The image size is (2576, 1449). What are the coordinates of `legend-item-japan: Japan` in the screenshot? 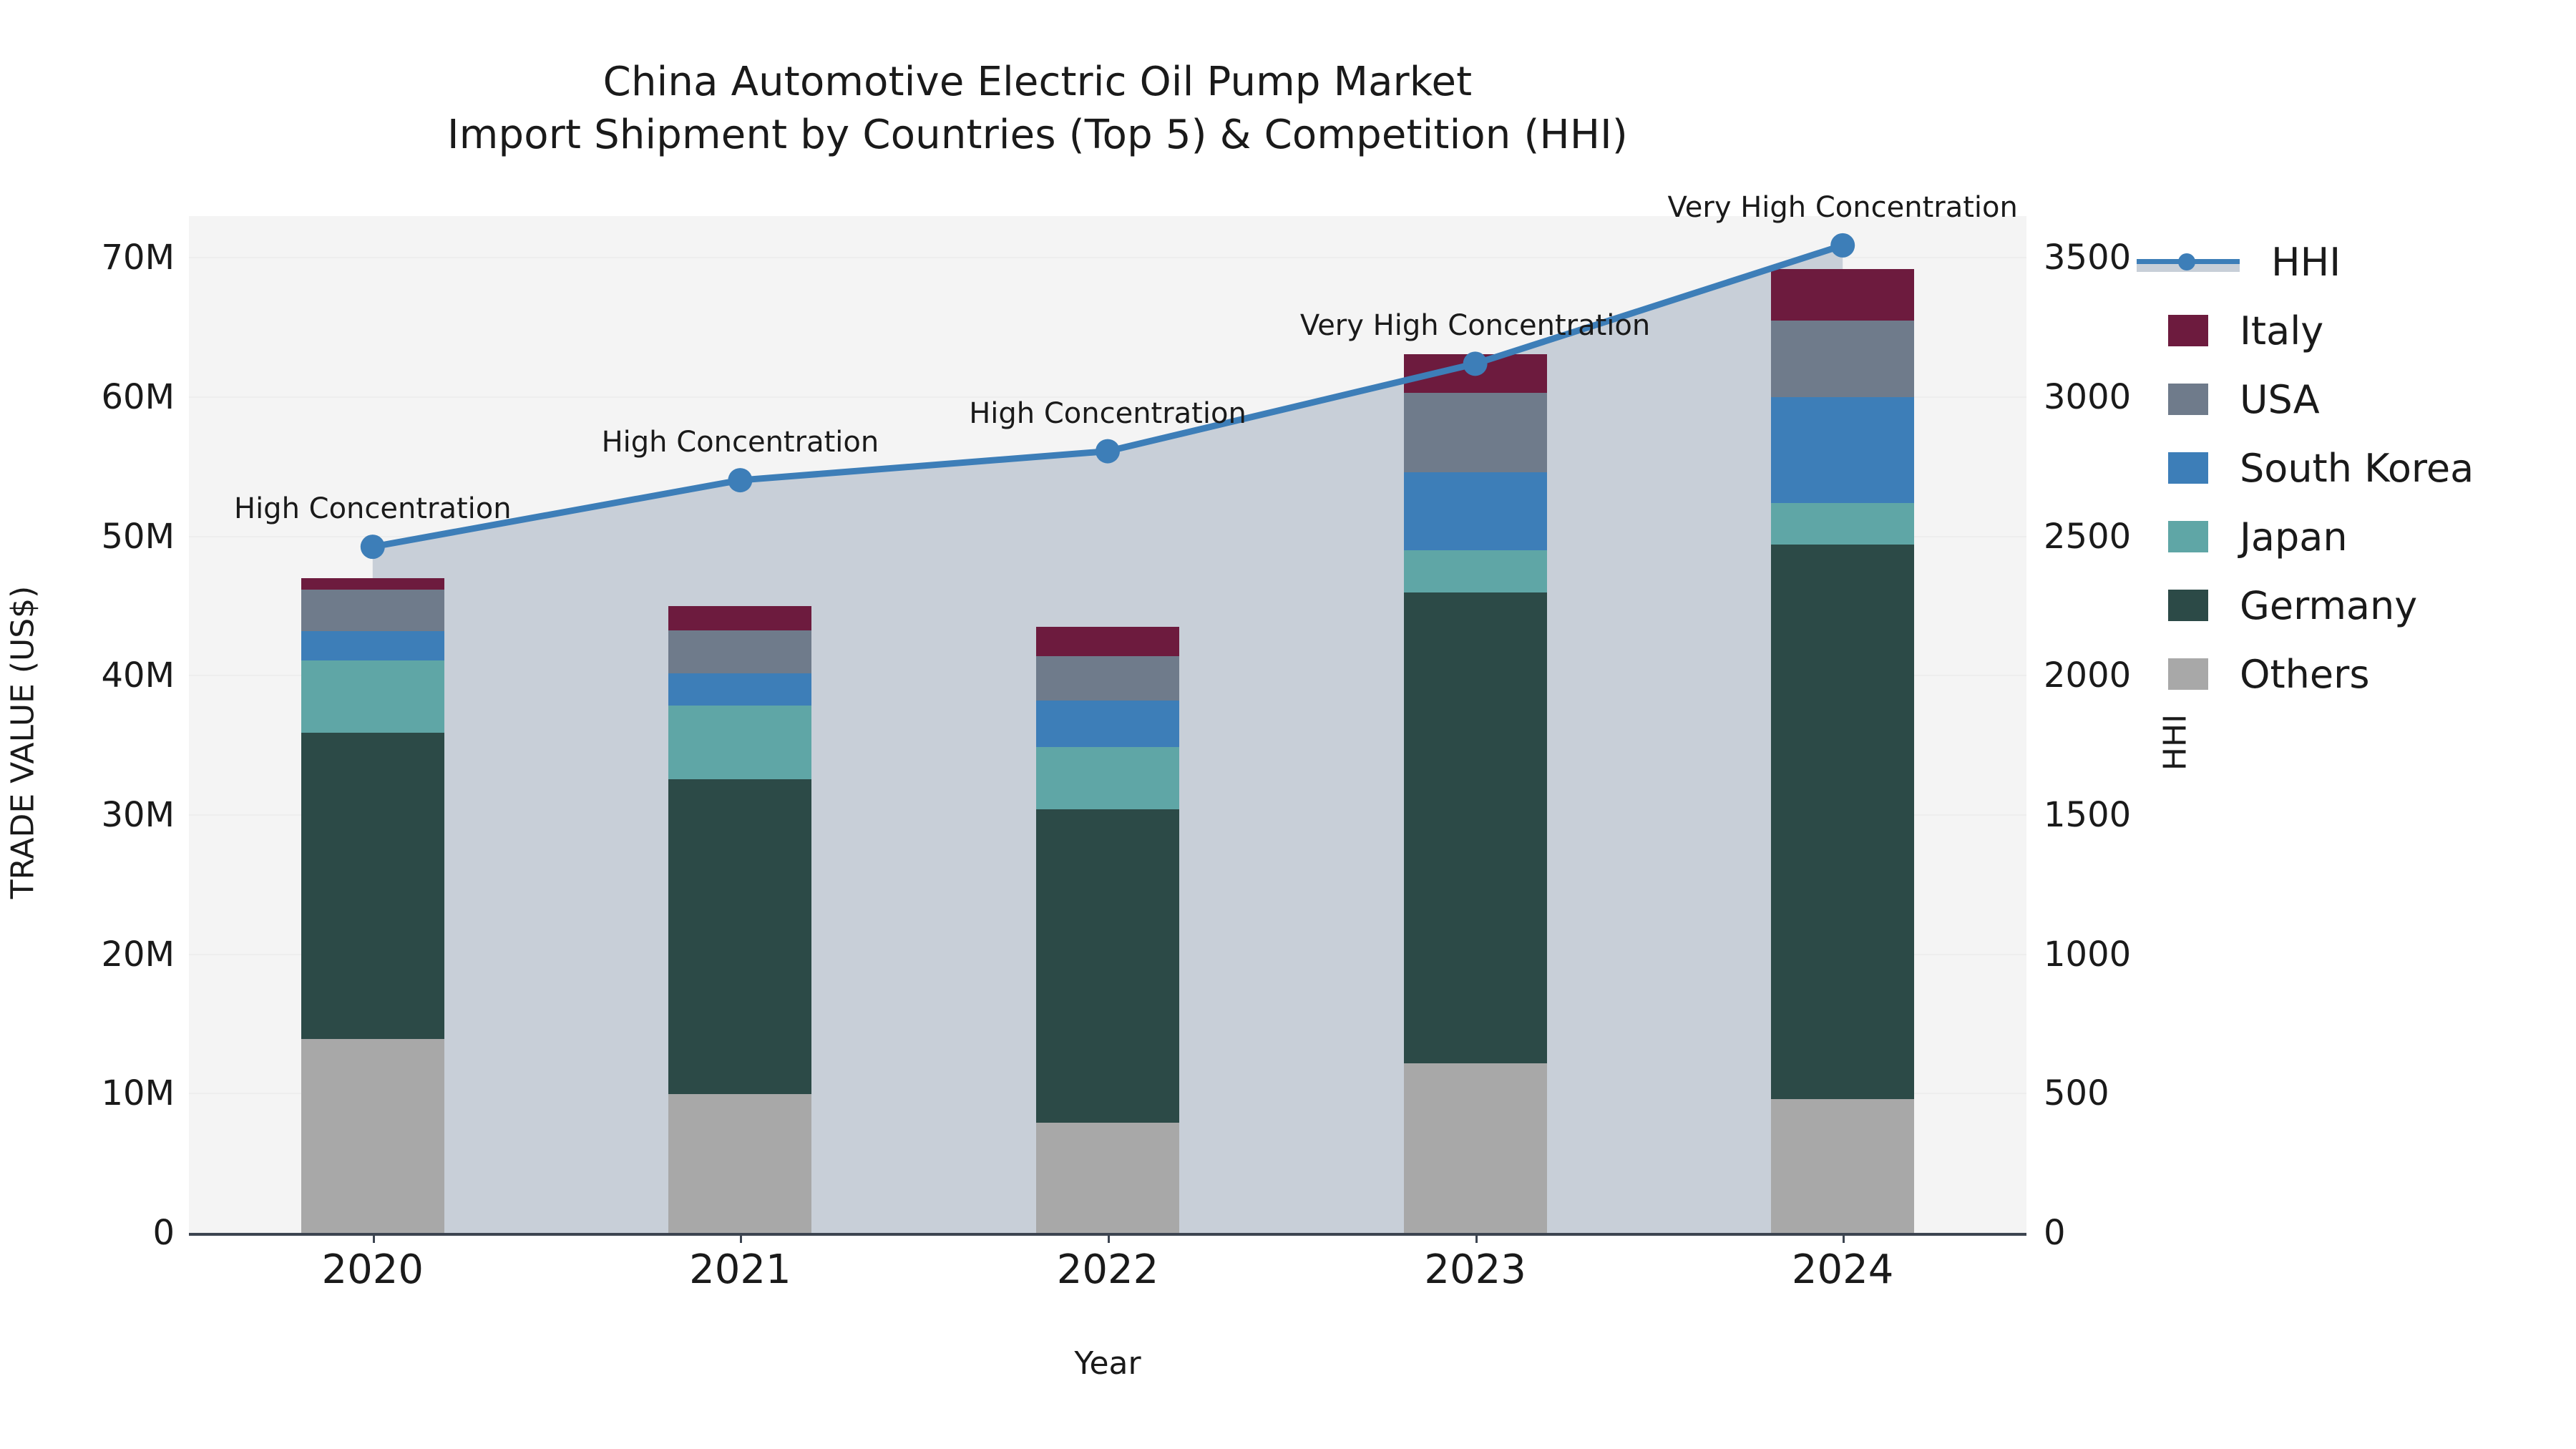 It's located at (2321, 536).